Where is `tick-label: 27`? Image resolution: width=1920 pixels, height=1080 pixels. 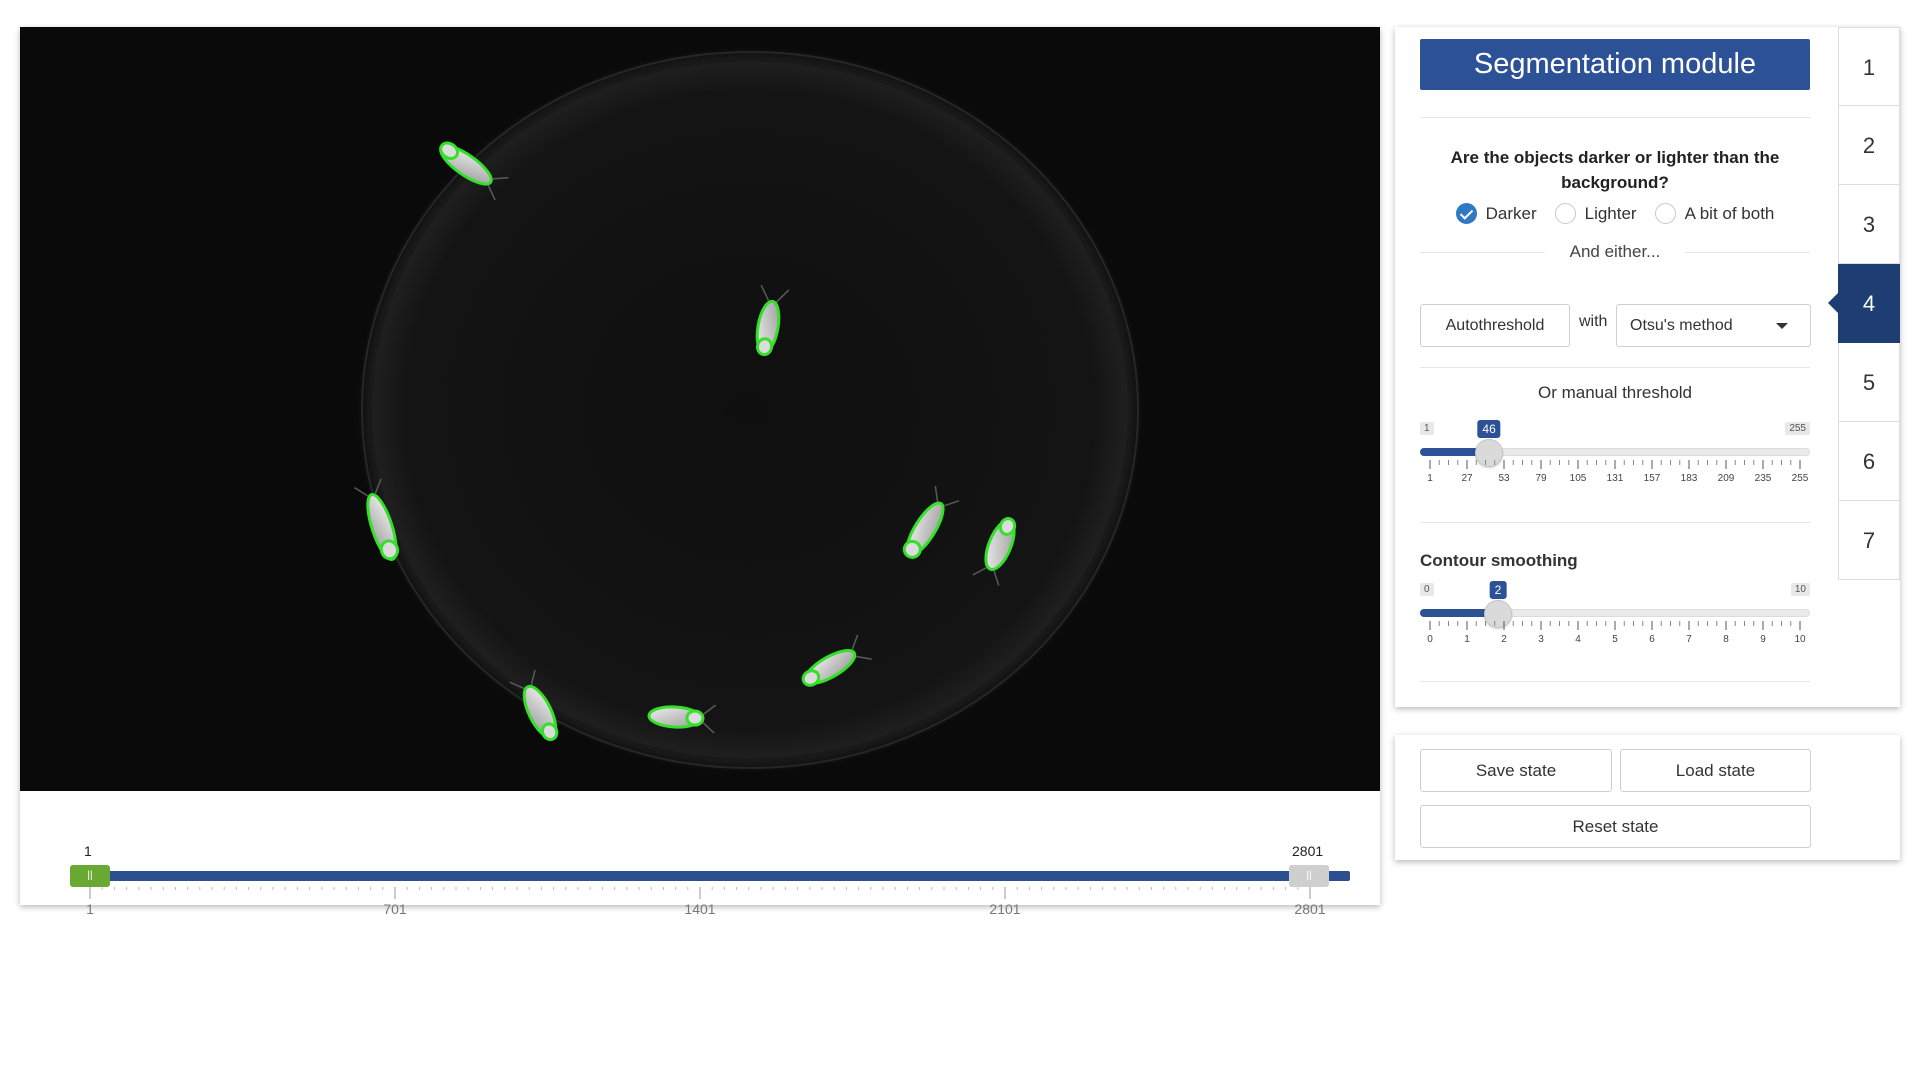
tick-label: 27 is located at coordinates (1467, 478).